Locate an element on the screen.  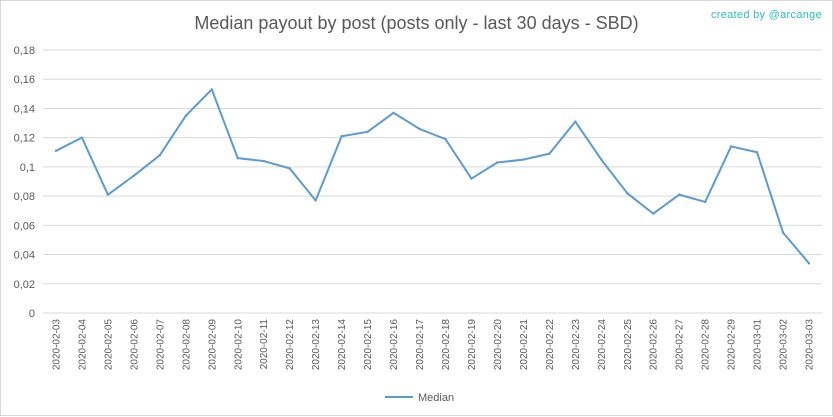
x-tick-label: 2020-02-20 is located at coordinates (498, 345).